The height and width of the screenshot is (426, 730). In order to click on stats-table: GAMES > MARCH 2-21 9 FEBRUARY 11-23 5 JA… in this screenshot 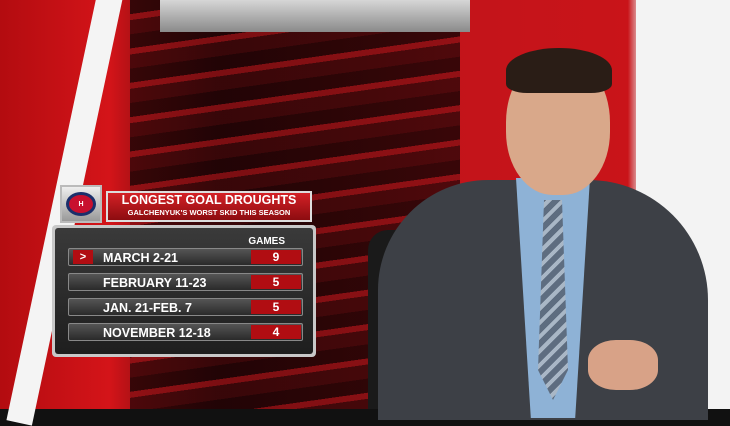, I will do `click(184, 291)`.